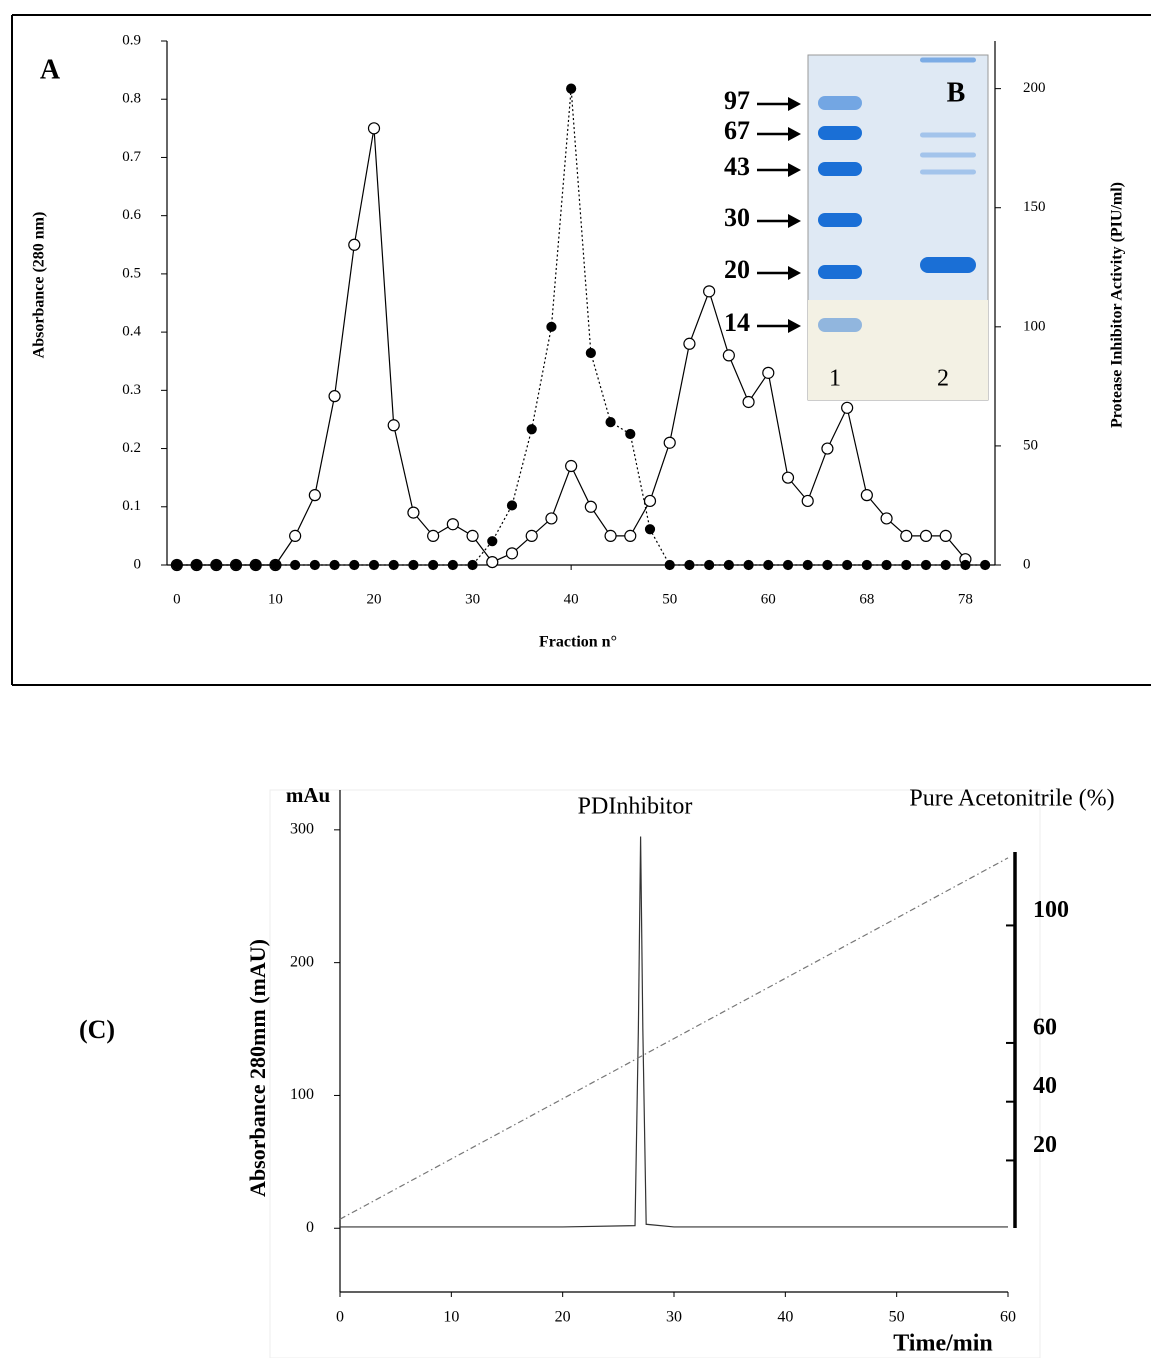 This screenshot has width=1151, height=1358. What do you see at coordinates (737, 322) in the screenshot?
I see `marker-label: 14` at bounding box center [737, 322].